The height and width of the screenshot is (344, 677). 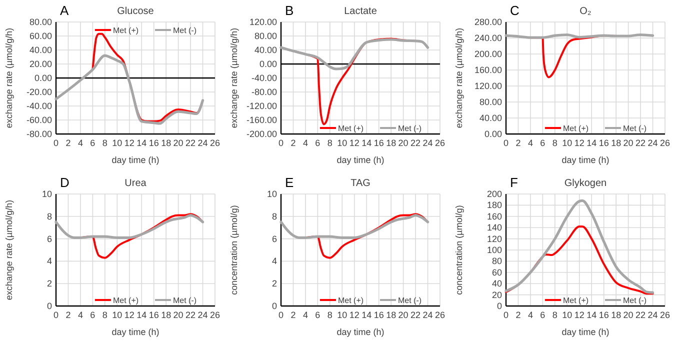 What do you see at coordinates (497, 283) in the screenshot?
I see `y-tick-label: 40` at bounding box center [497, 283].